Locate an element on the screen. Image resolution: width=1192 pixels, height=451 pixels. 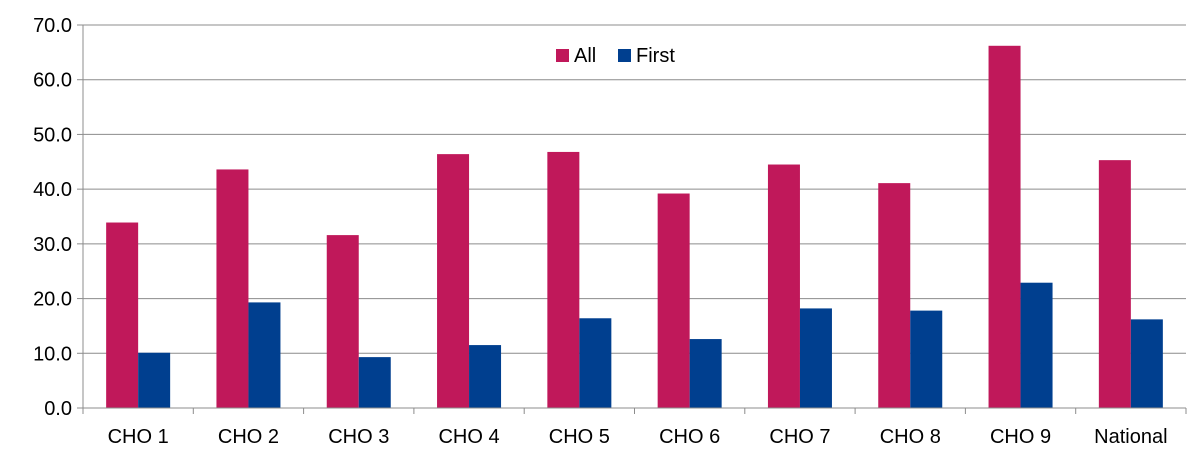
y-tick-label: 70.0 is located at coordinates (52, 26).